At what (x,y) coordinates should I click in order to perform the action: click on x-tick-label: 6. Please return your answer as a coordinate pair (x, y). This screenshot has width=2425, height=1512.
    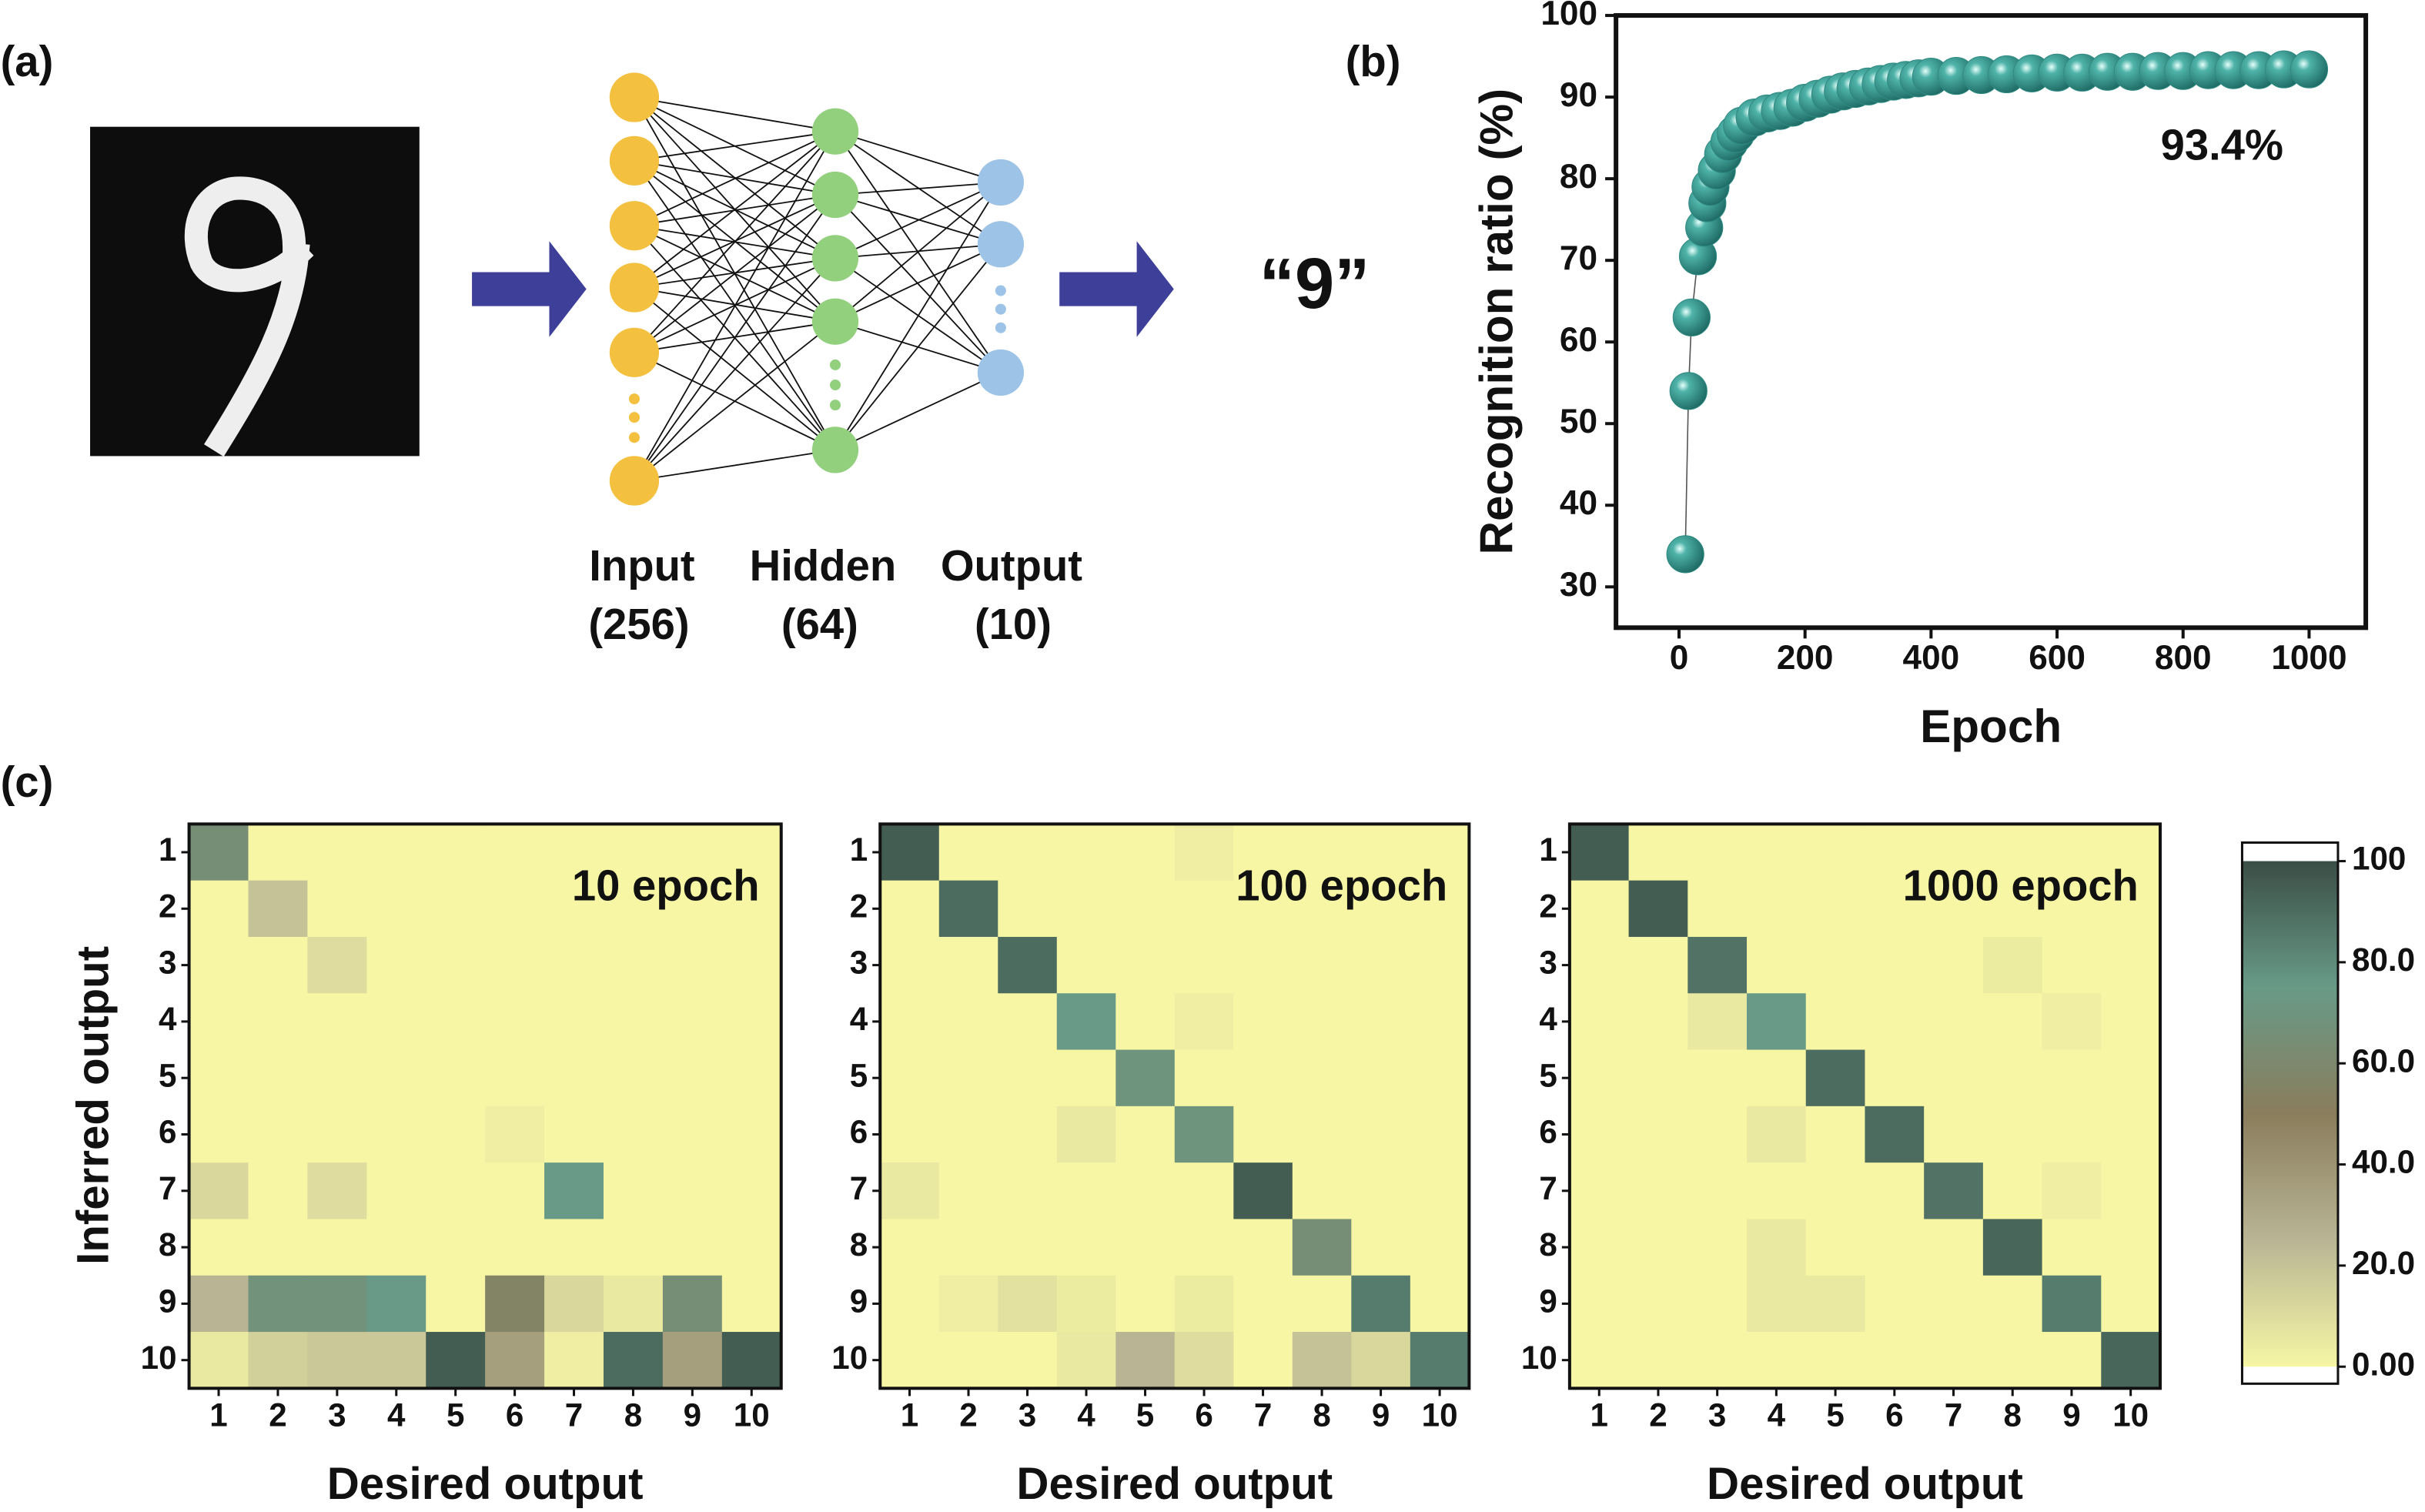
    Looking at the image, I should click on (1894, 1415).